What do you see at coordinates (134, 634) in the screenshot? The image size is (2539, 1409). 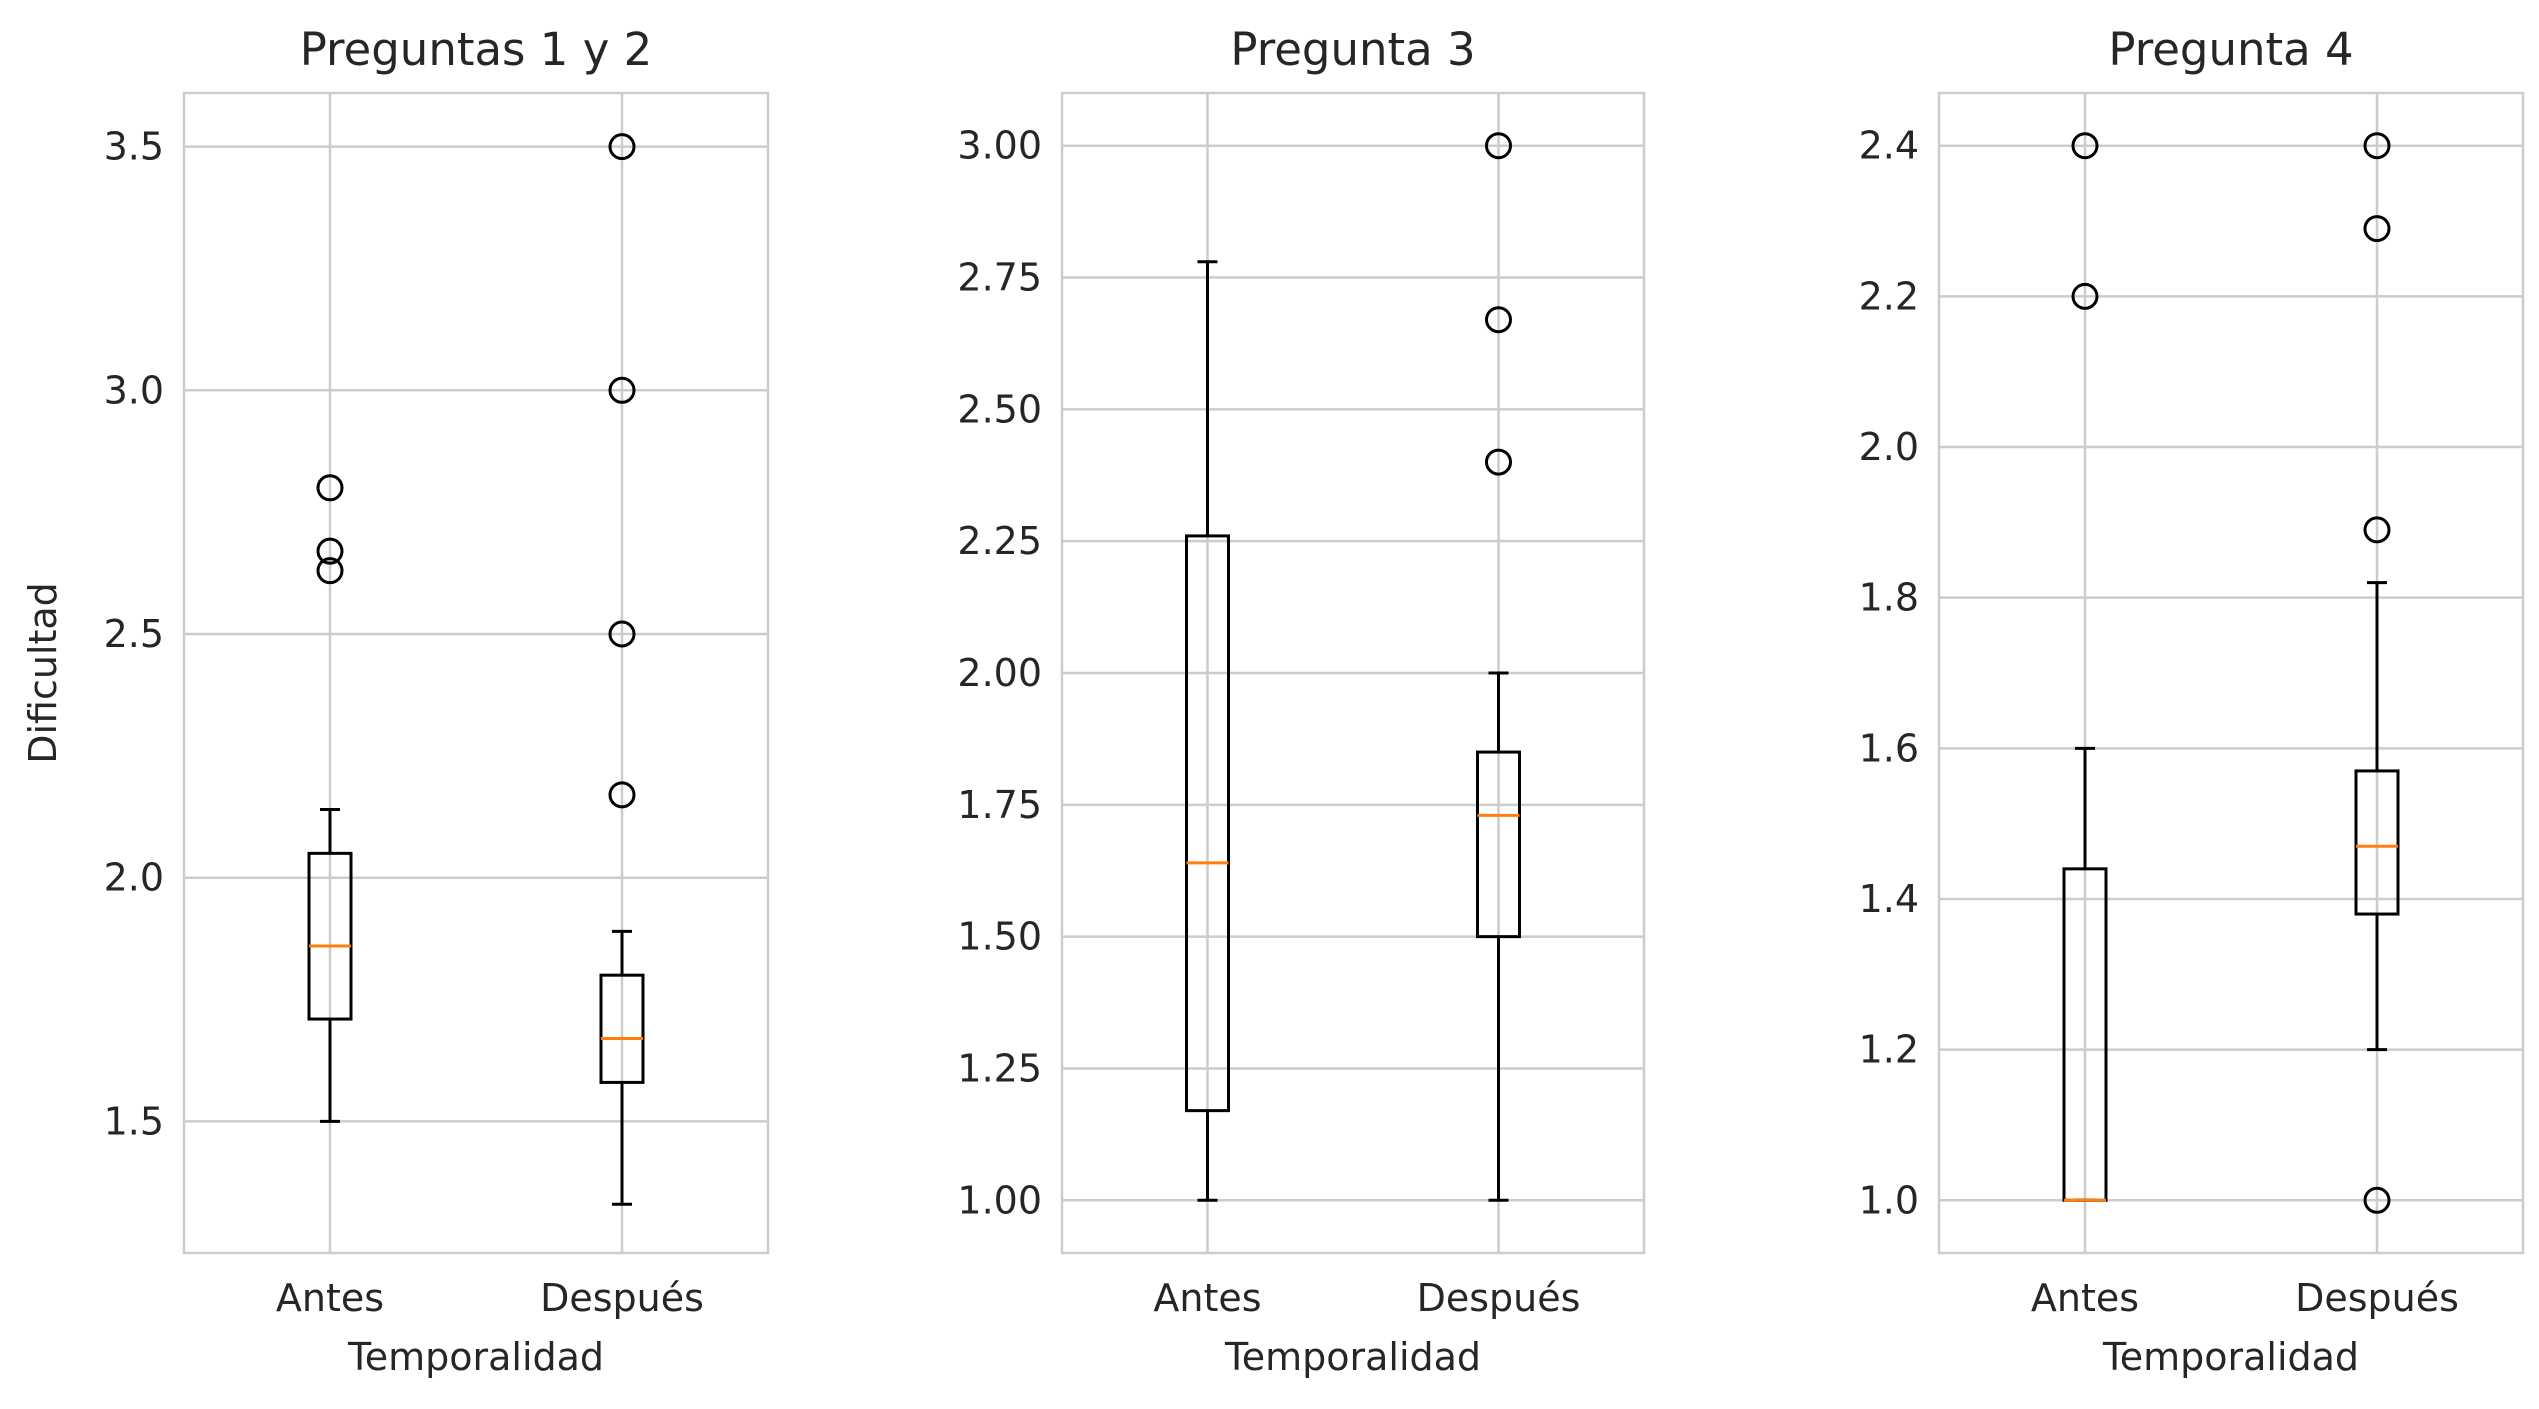 I see `y-tick-label: 2.5` at bounding box center [134, 634].